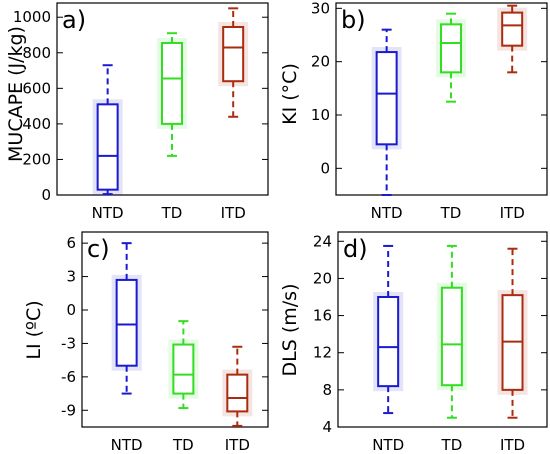 The width and height of the screenshot is (550, 454). I want to click on y-tick-label: 12, so click(322, 353).